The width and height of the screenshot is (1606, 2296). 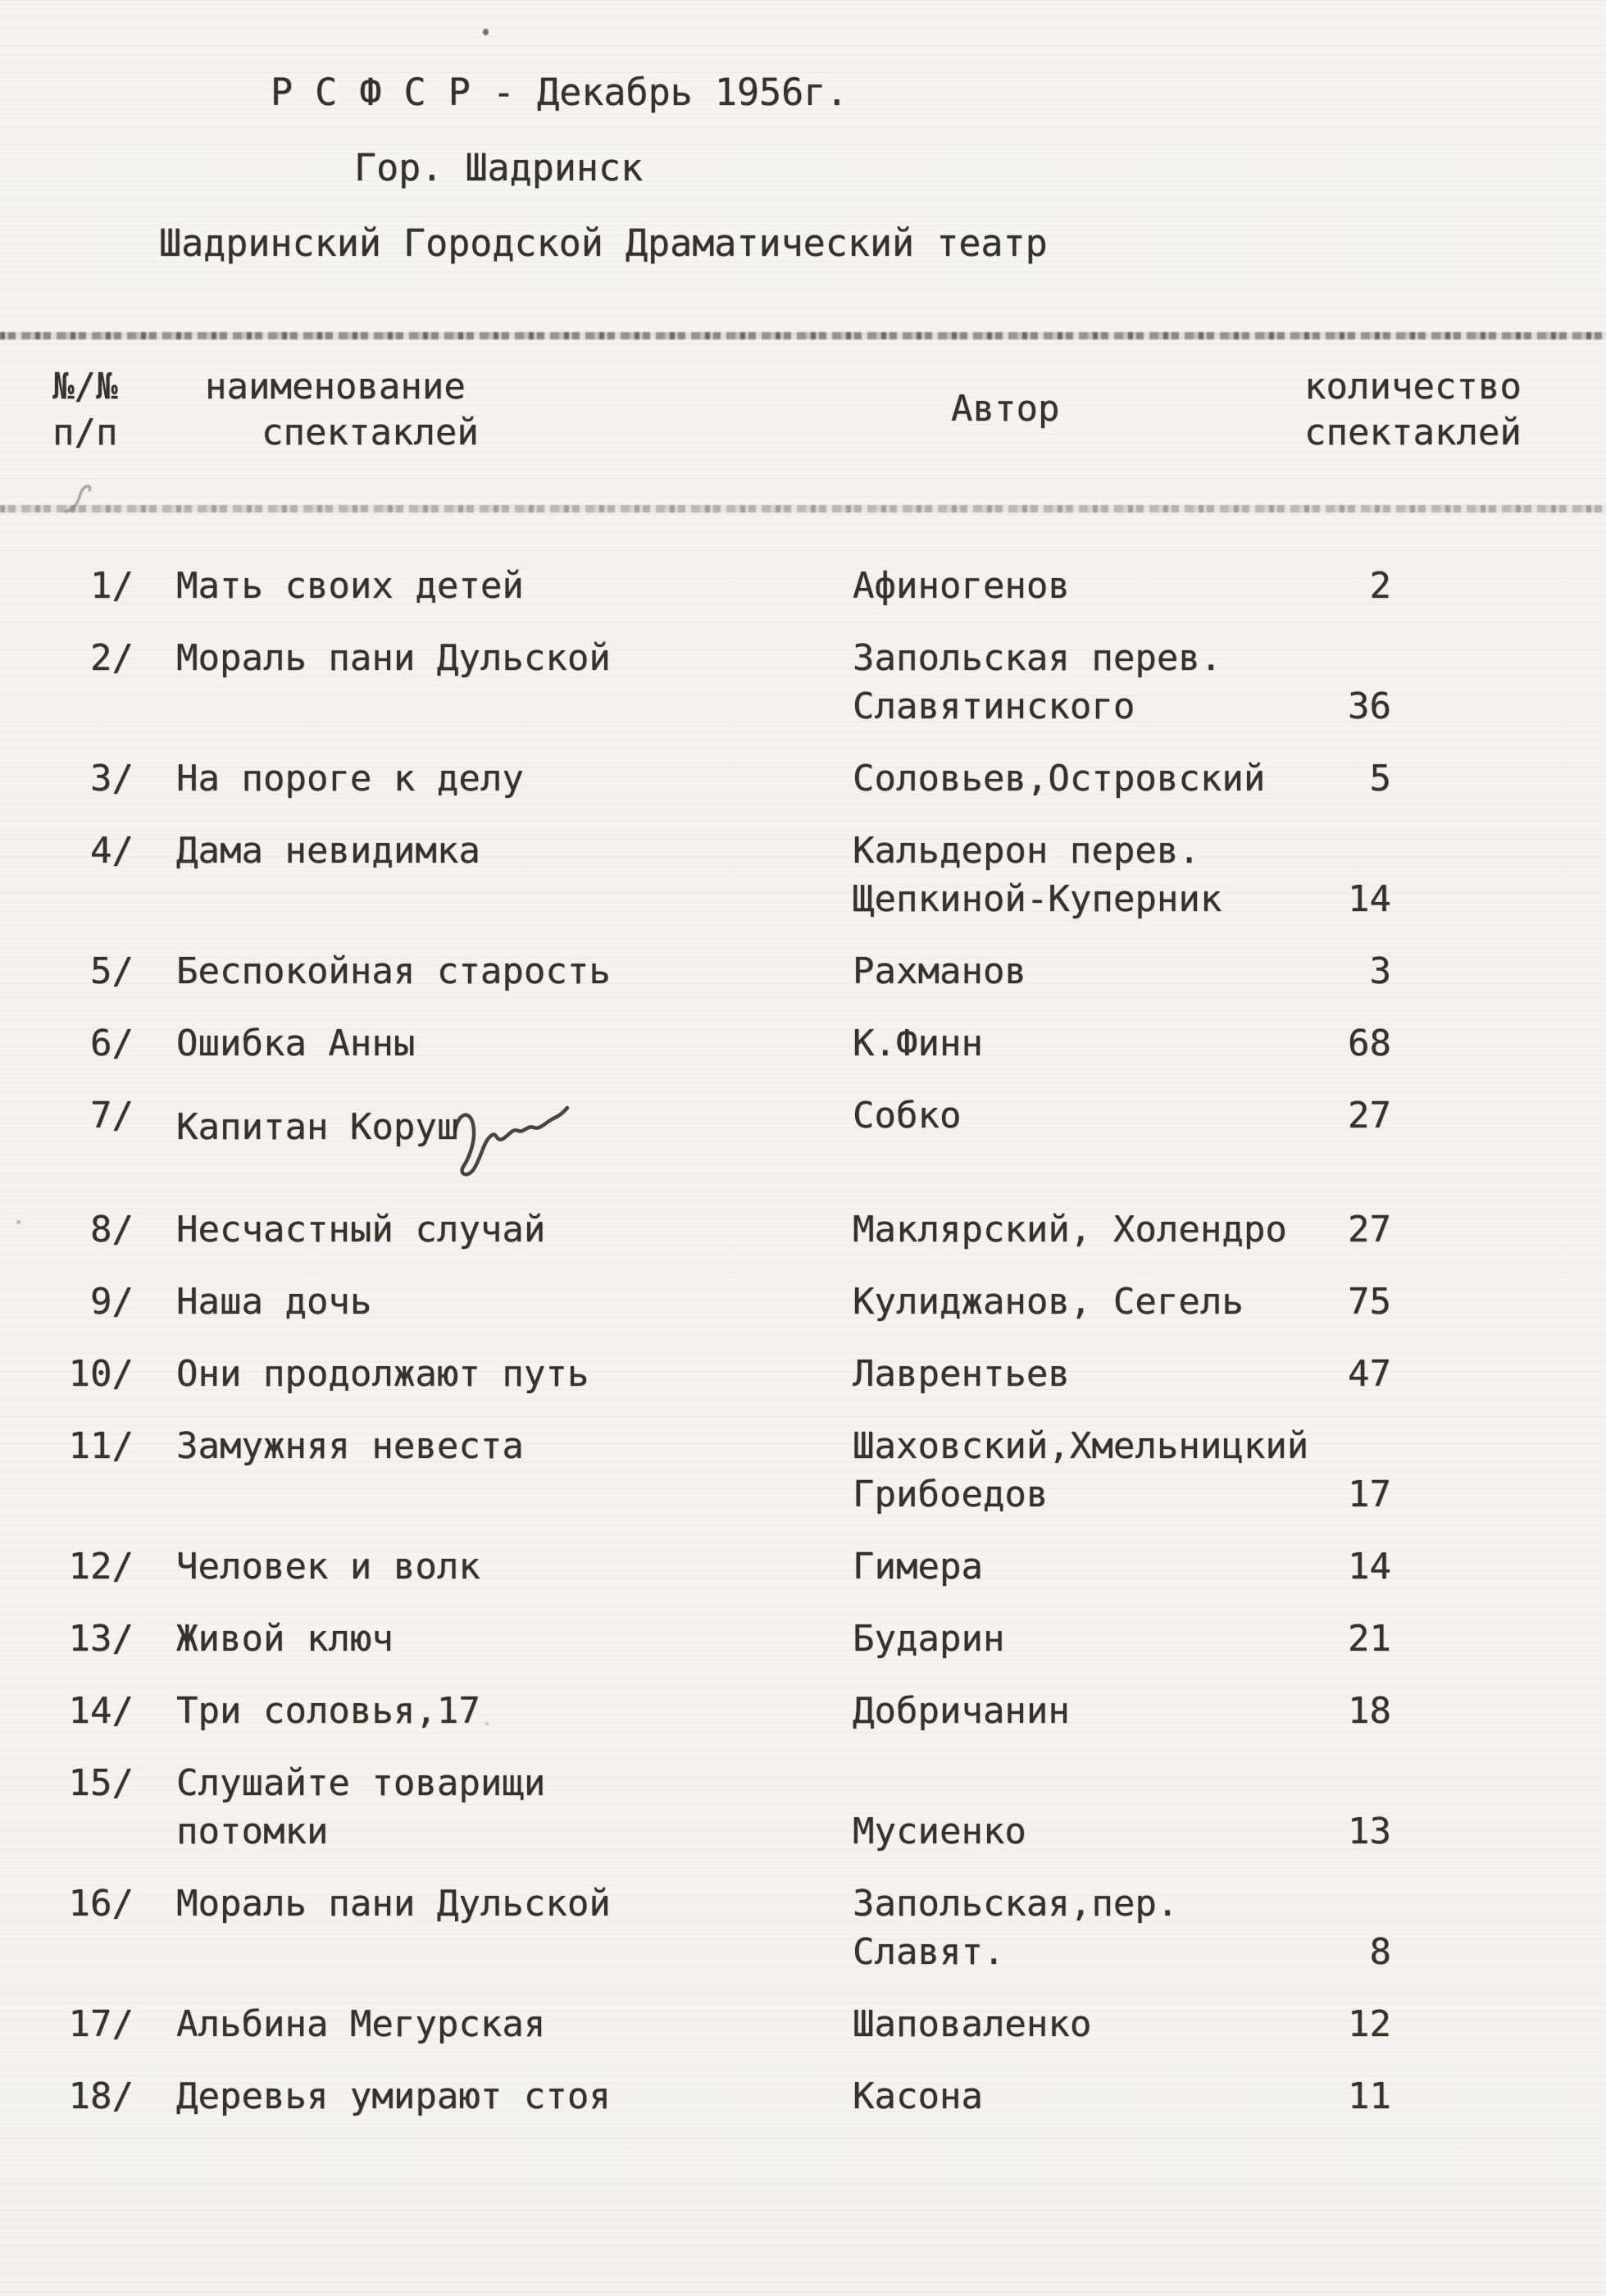 I want to click on play-title: Живой ключ, so click(x=285, y=1639).